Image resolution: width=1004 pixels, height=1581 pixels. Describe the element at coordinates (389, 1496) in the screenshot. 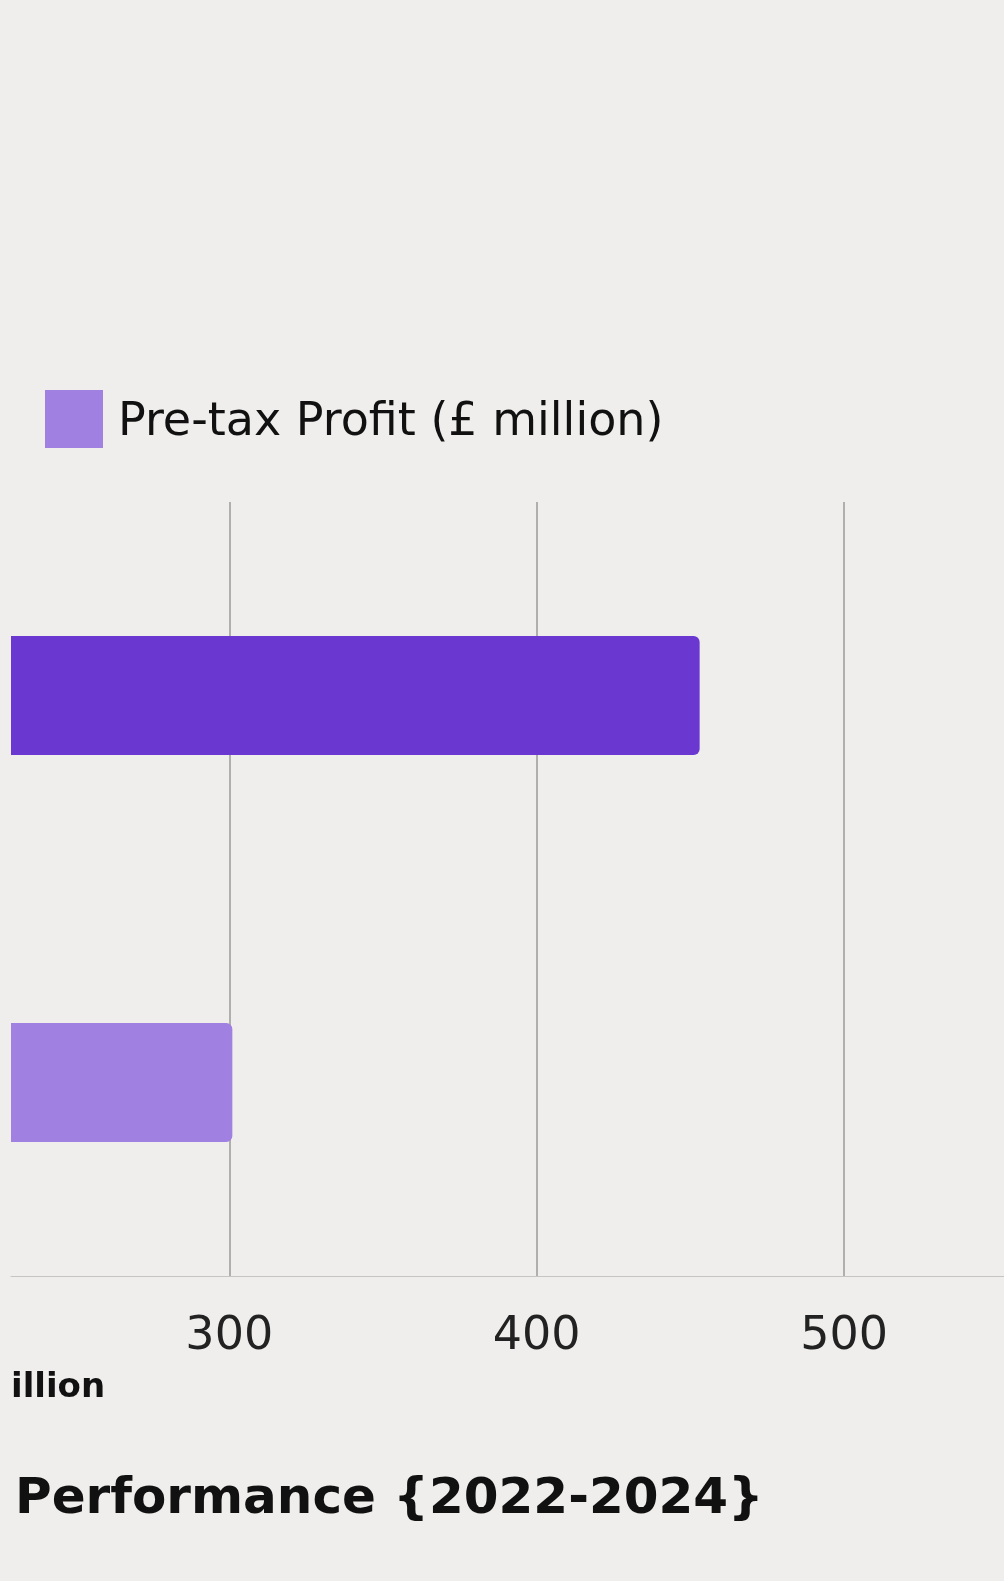

I see `text: Performance {2022-2024}` at that location.